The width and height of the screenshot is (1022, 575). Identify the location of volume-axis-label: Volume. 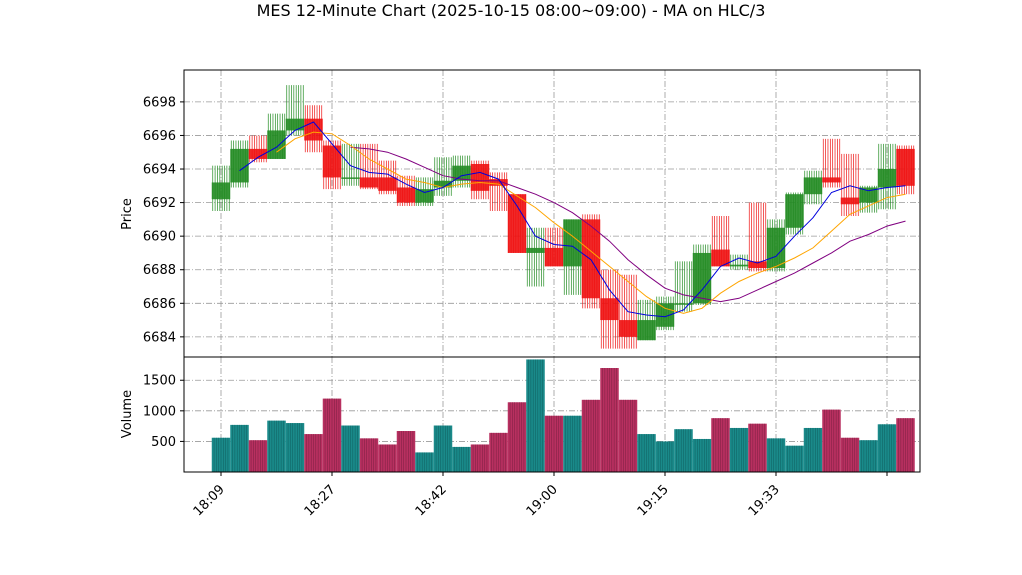
(127, 414).